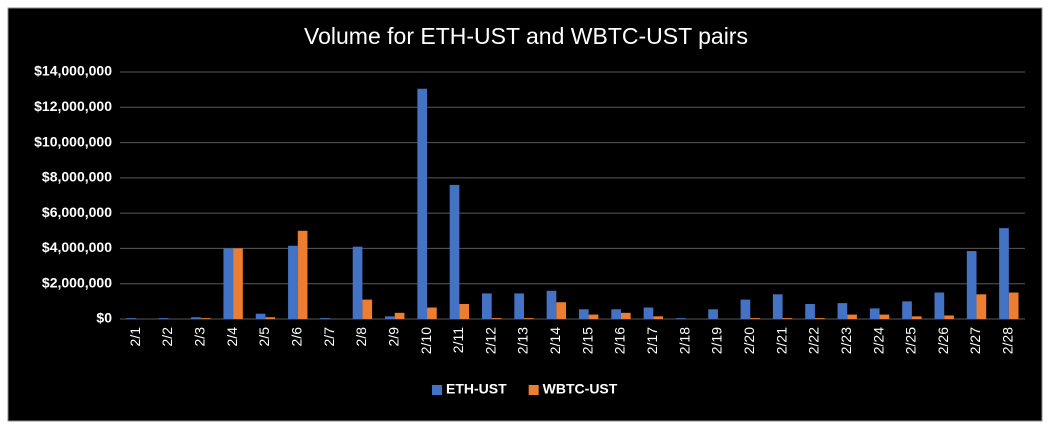  I want to click on y-tick-label: $4,000,000, so click(77, 247).